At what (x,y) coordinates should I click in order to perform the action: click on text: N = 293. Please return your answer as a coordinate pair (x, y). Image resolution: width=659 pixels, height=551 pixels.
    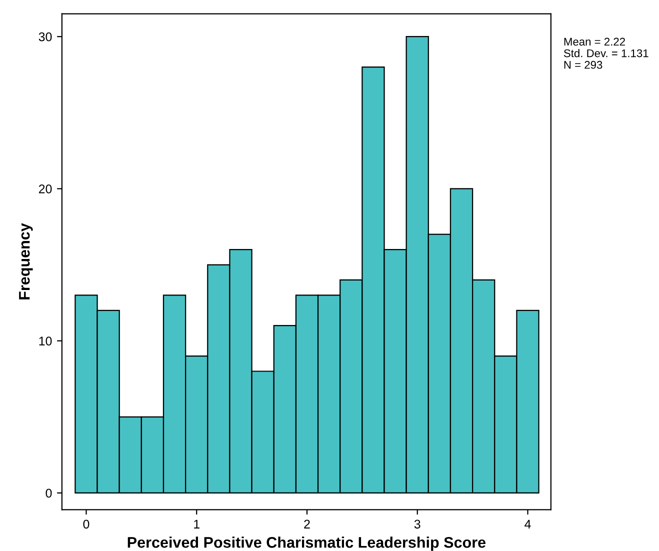
    Looking at the image, I should click on (583, 64).